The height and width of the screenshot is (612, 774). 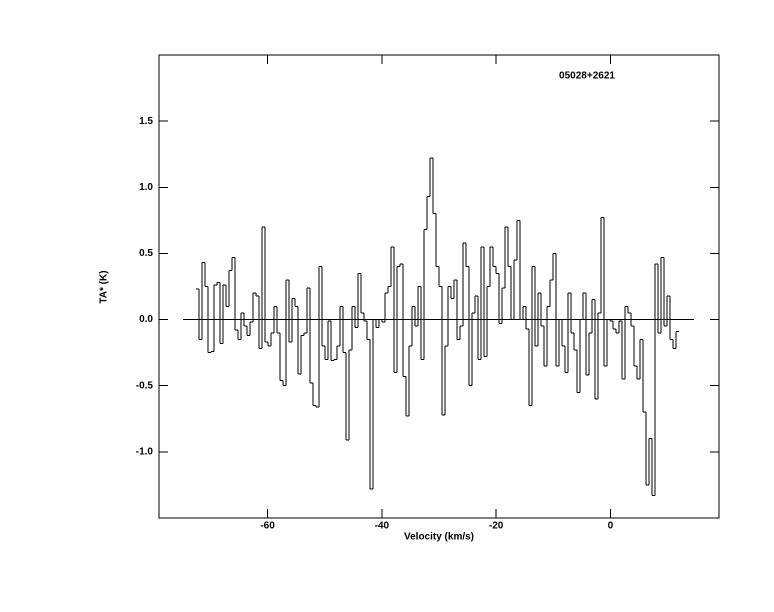 What do you see at coordinates (146, 319) in the screenshot?
I see `y-tick-label: 0.0` at bounding box center [146, 319].